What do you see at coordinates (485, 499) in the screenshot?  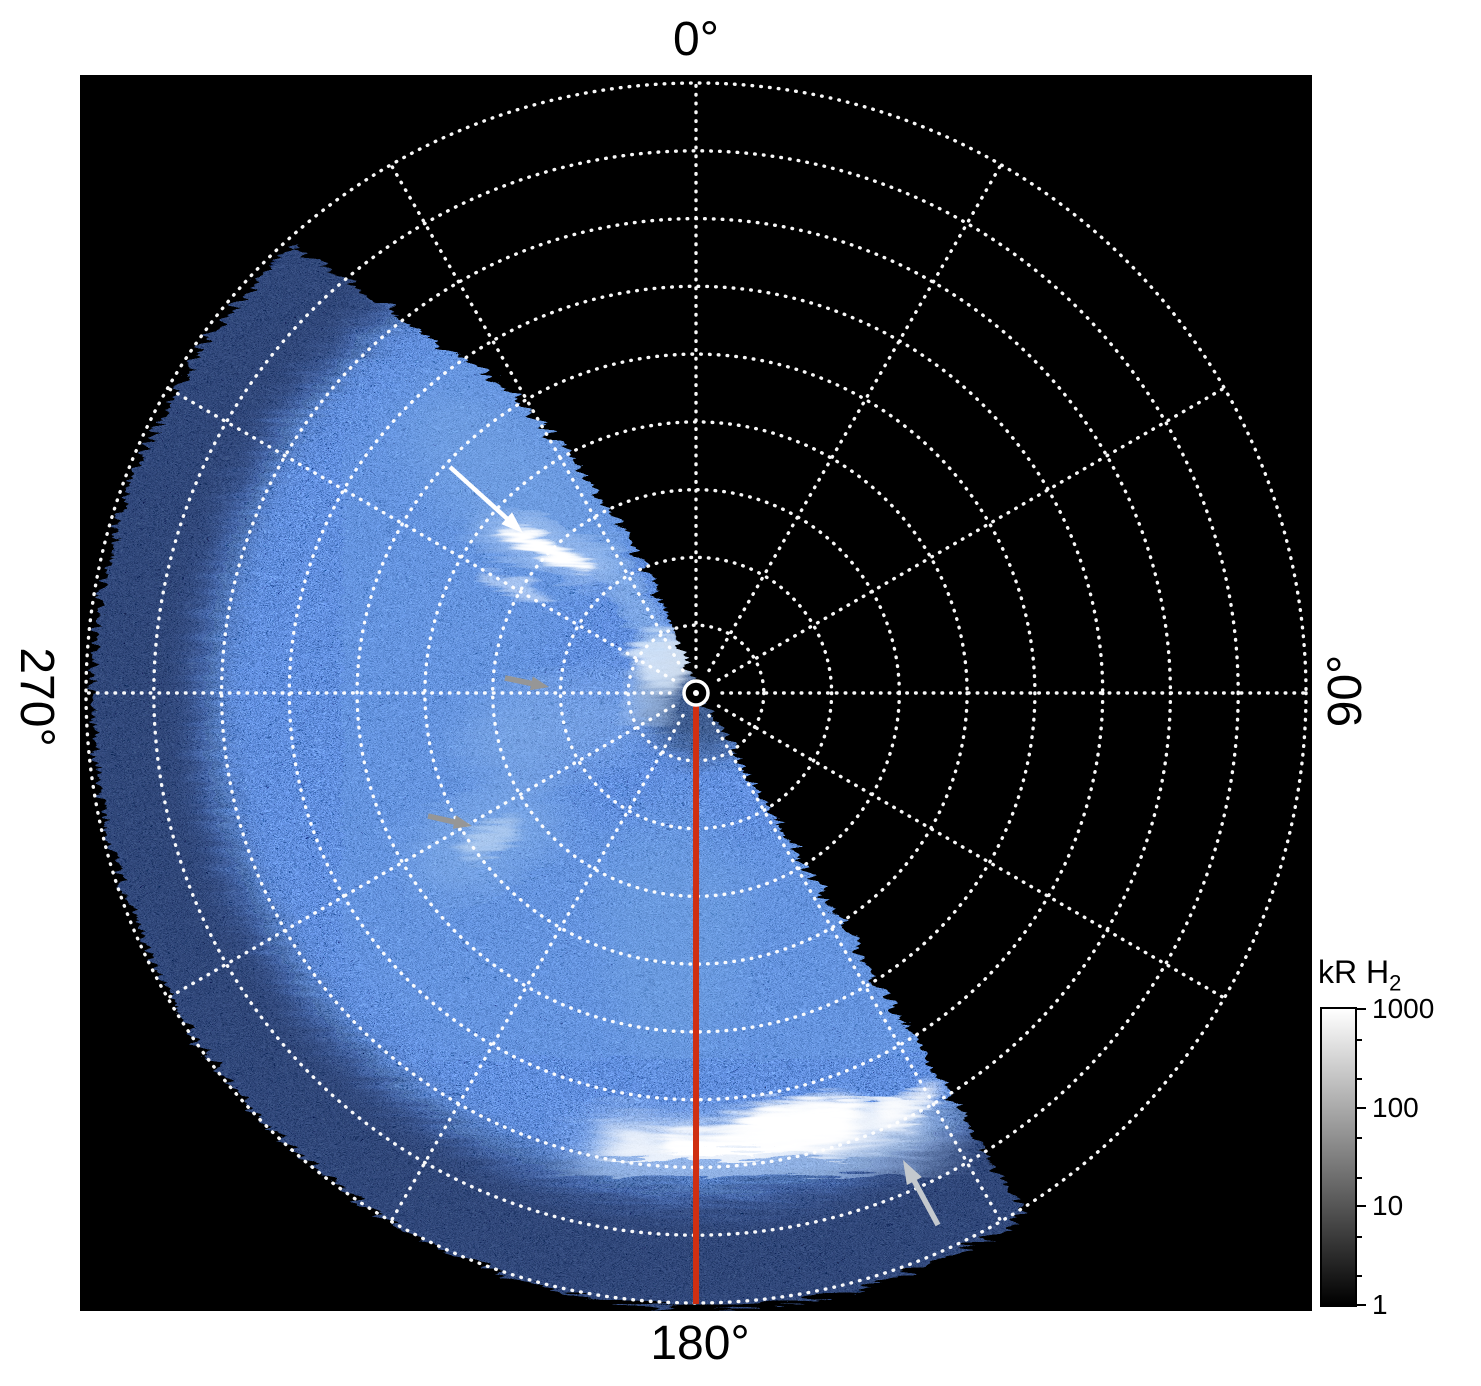 I see `white-arrow-annotation` at bounding box center [485, 499].